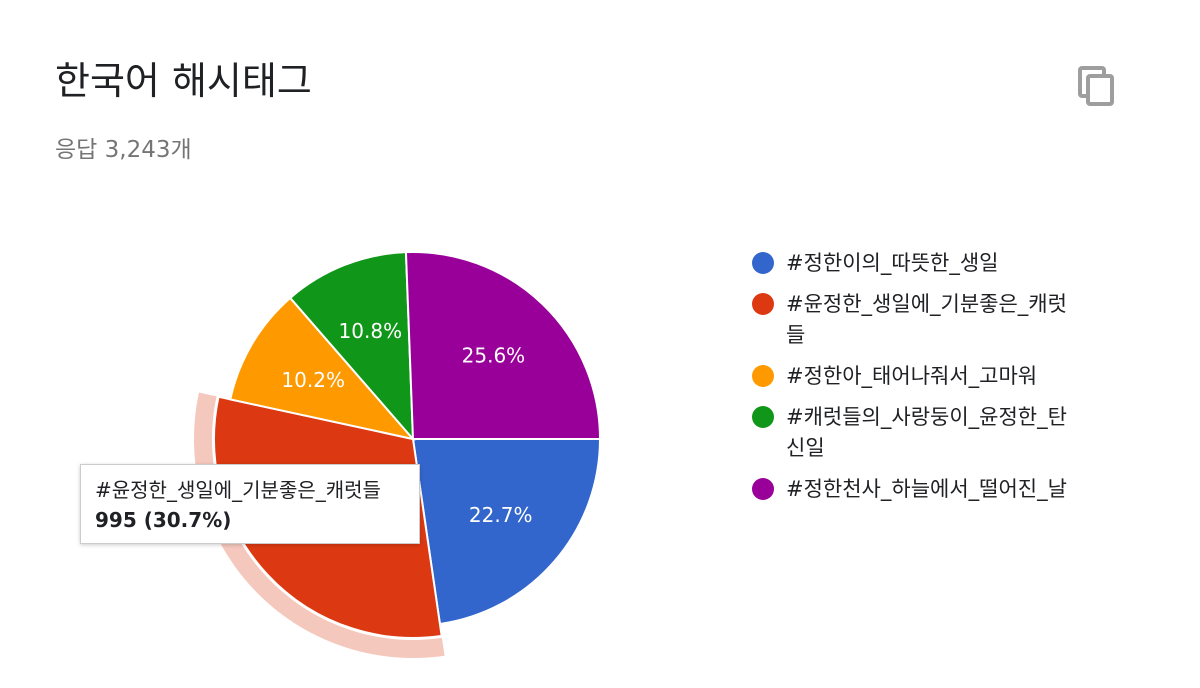 This screenshot has height=688, width=1200. I want to click on slice-highlight-halo, so click(319, 525).